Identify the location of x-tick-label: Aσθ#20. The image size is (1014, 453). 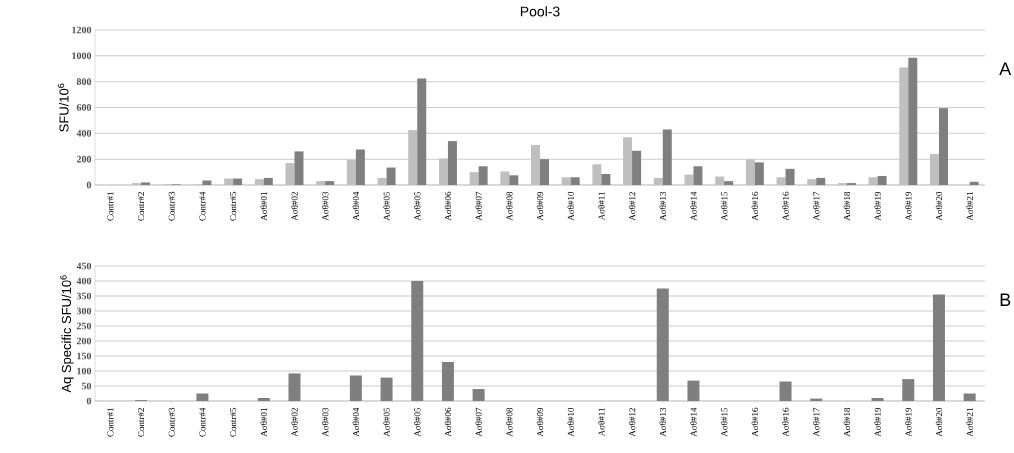
(939, 422).